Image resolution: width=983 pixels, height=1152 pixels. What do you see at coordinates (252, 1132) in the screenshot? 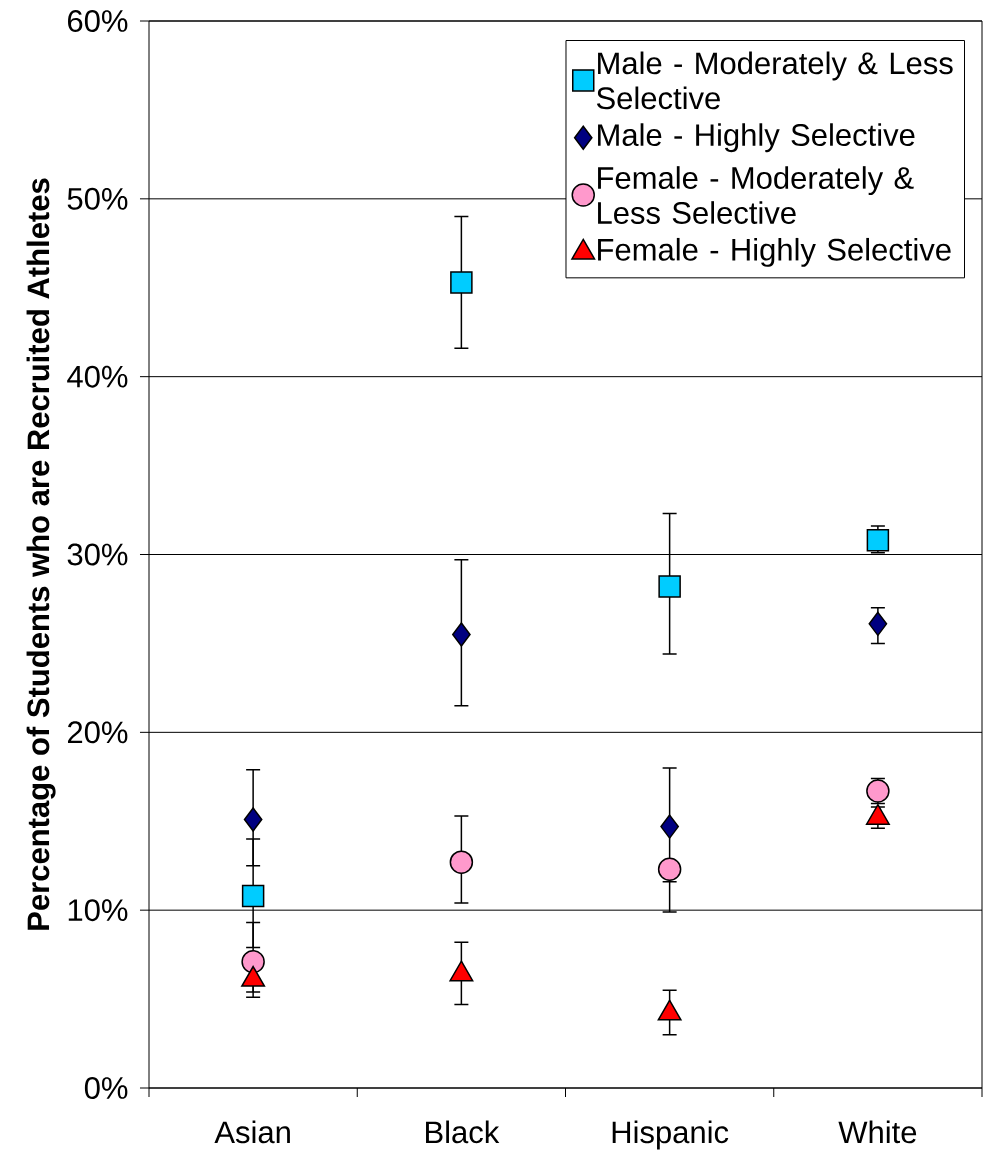
I see `x-tick-label: Asian` at bounding box center [252, 1132].